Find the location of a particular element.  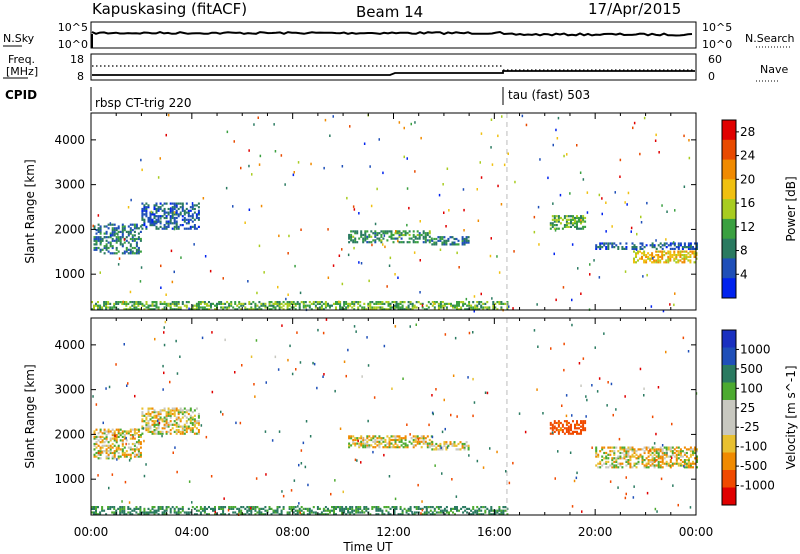

y-axis-label: Slant Range [km] is located at coordinates (30, 416).